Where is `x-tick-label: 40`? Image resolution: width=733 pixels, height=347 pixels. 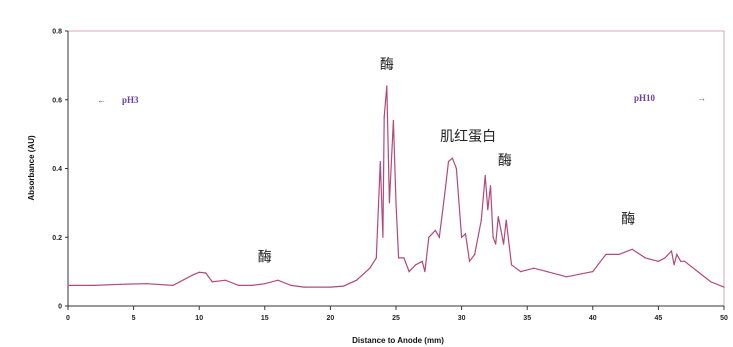 x-tick-label: 40 is located at coordinates (593, 318).